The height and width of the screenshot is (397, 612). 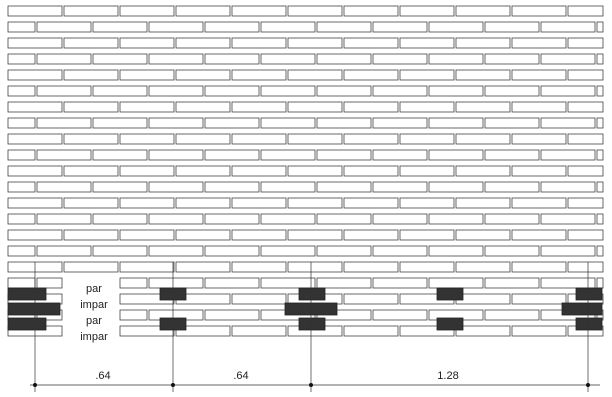 I want to click on dimension-line: .64 .64 1.28, so click(x=315, y=378).